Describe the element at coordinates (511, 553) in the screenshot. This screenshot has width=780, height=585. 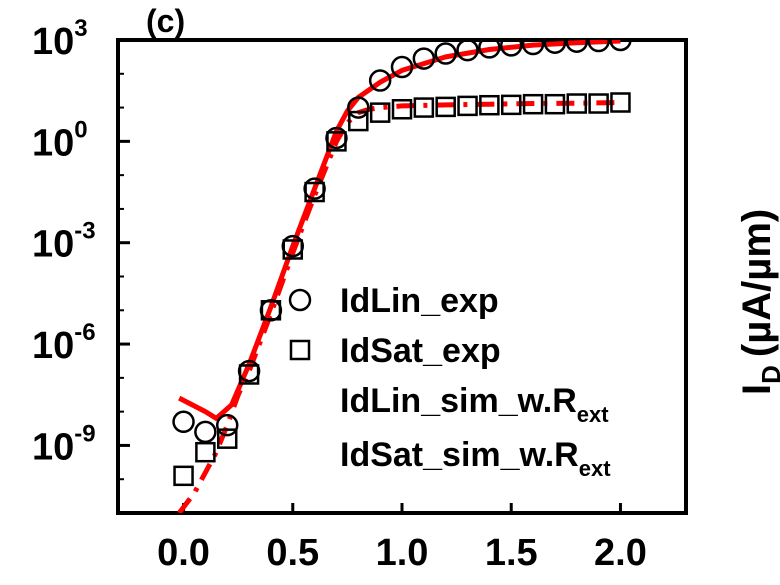
I see `x-tick-label: 1.5` at that location.